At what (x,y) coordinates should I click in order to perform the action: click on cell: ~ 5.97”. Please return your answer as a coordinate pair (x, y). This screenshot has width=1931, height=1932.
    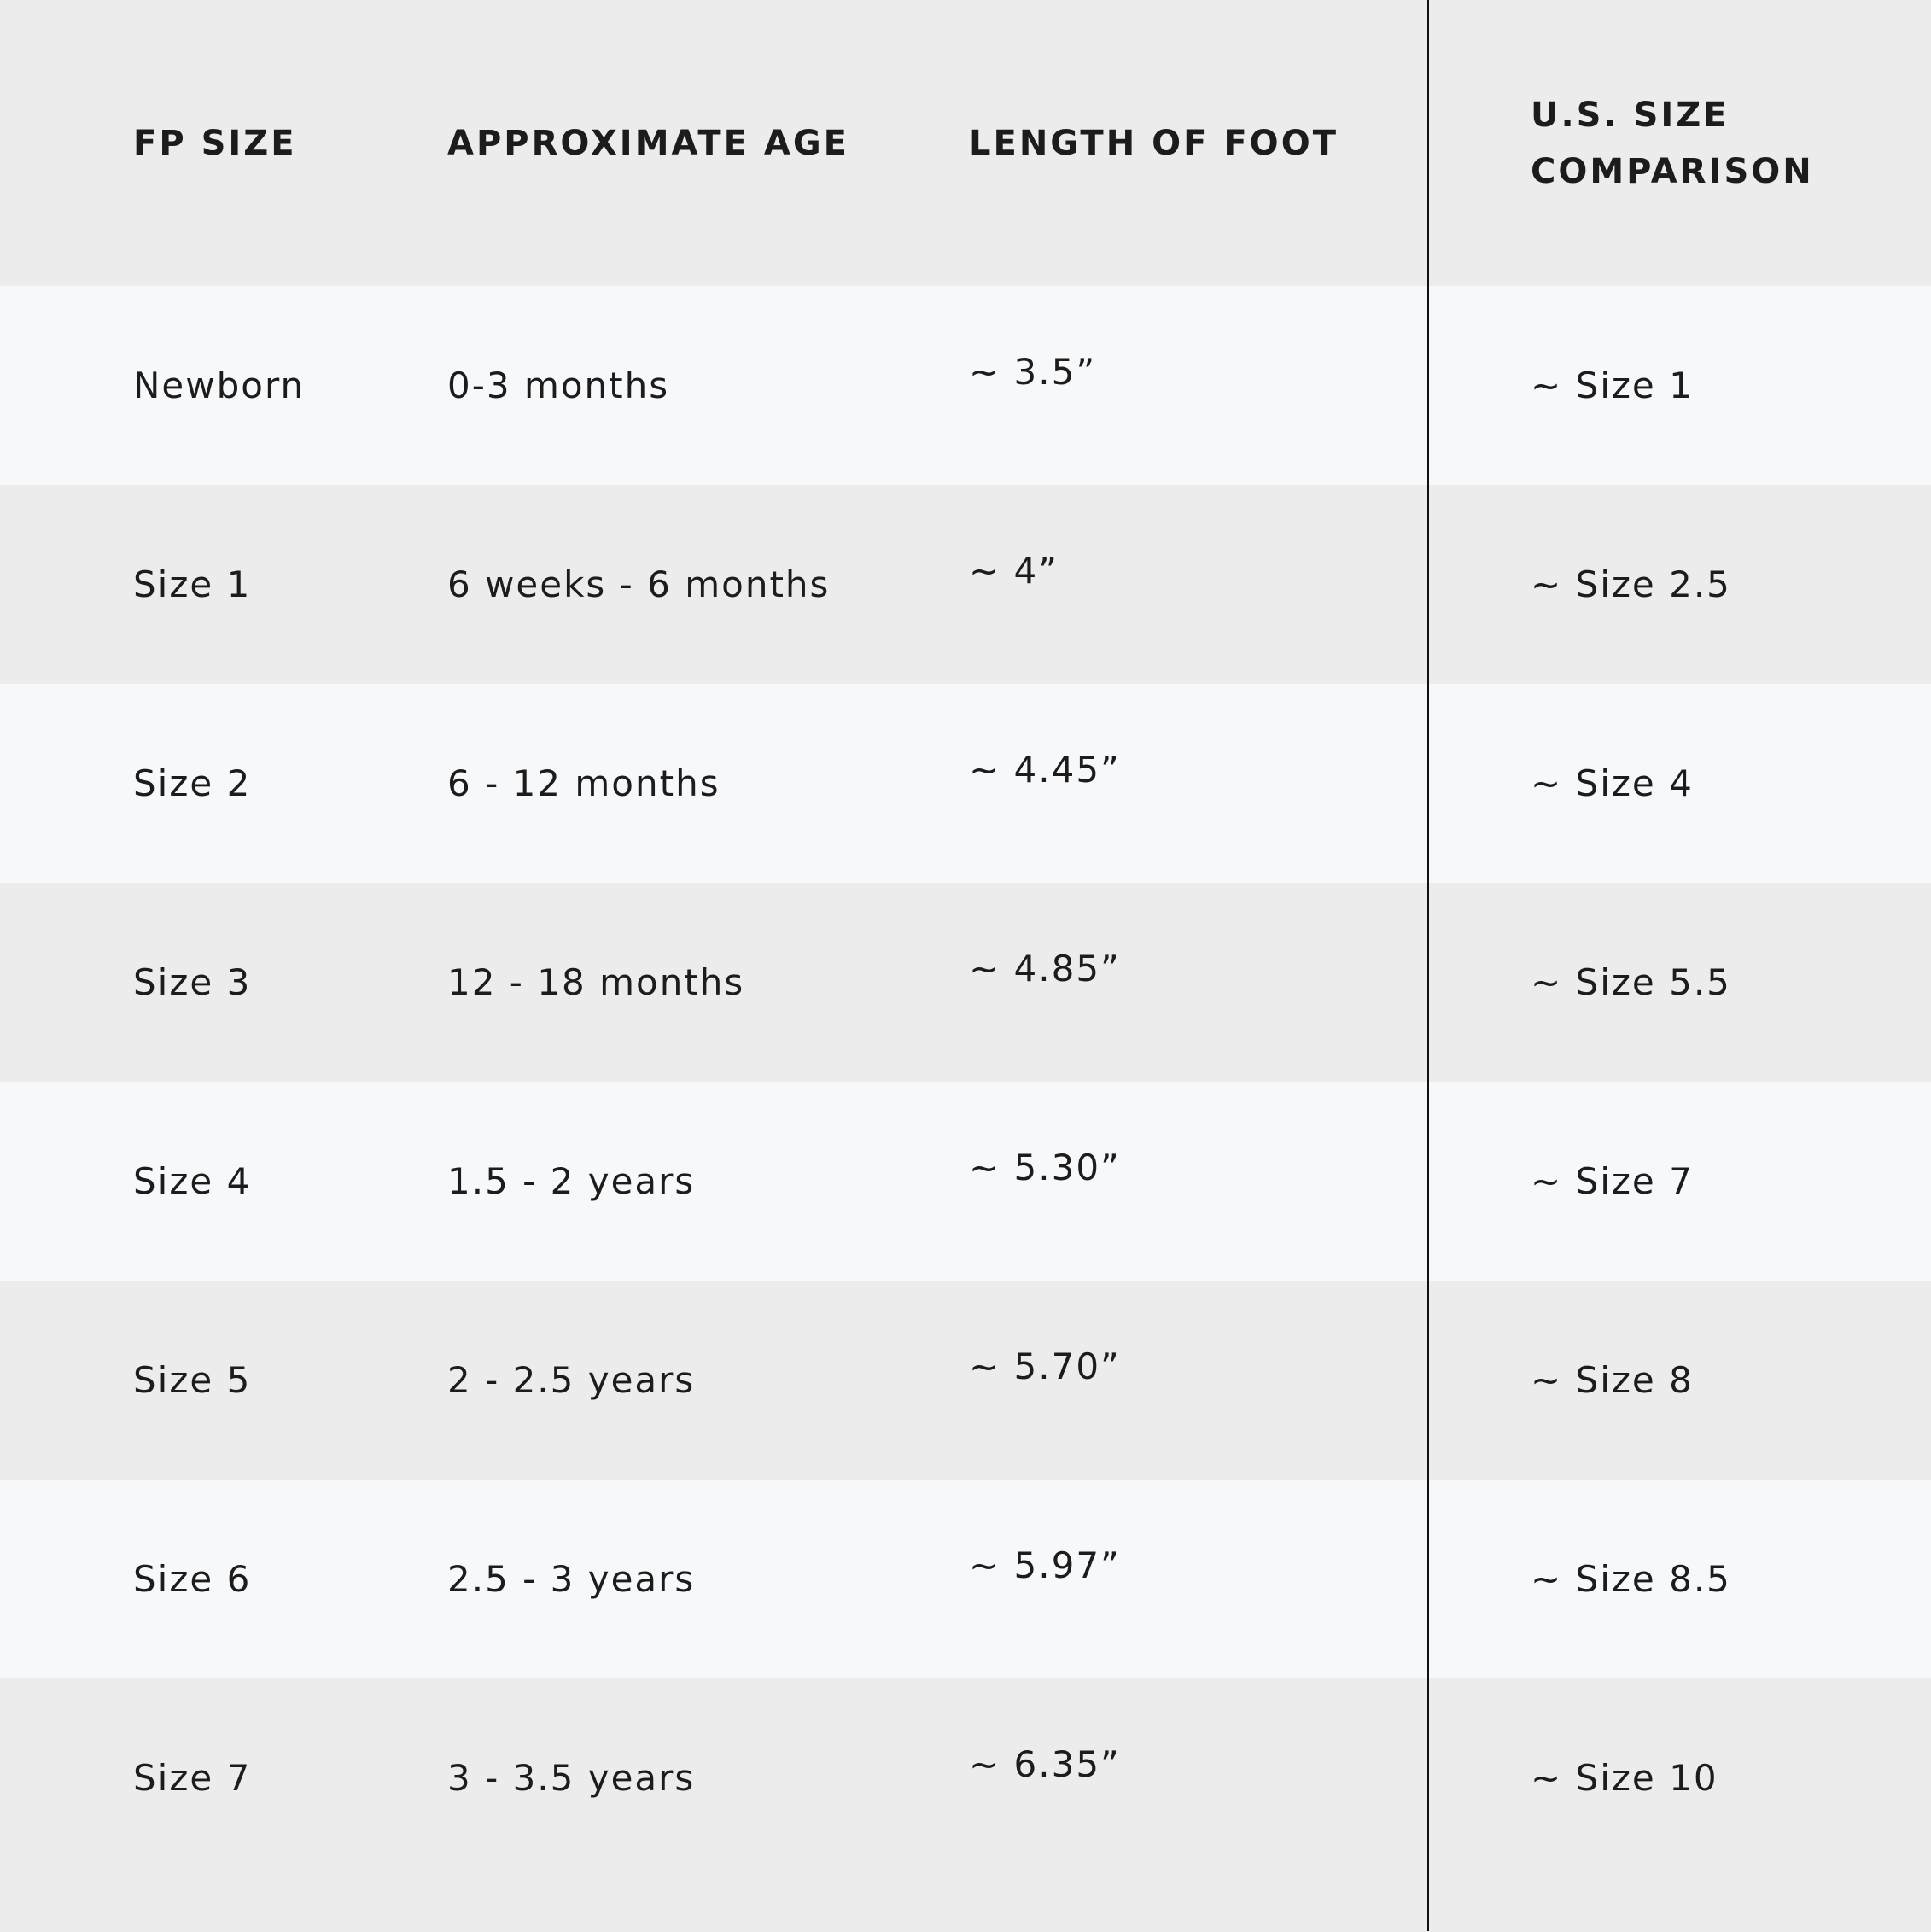
    Looking at the image, I should click on (1045, 1565).